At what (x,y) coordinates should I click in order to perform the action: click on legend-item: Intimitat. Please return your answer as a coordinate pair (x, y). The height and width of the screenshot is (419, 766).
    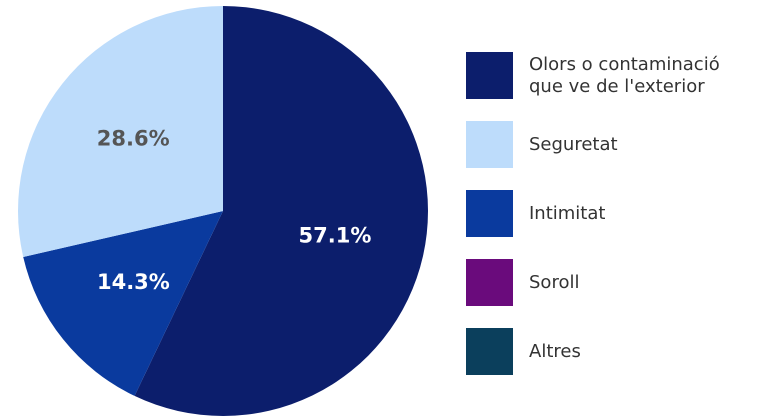
    Looking at the image, I should click on (612, 213).